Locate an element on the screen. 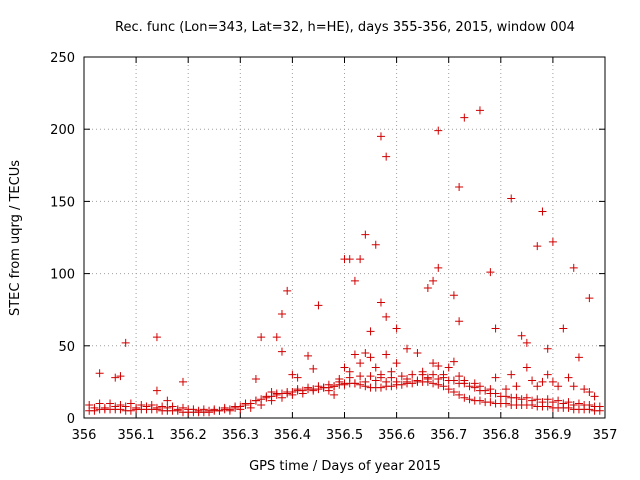 The height and width of the screenshot is (480, 640). x-tick-label: 356.6 is located at coordinates (396, 435).